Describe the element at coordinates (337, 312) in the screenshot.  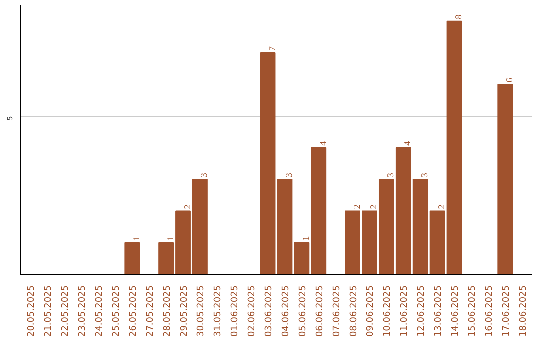
I see `x-tick-label: 07.06.2025` at that location.